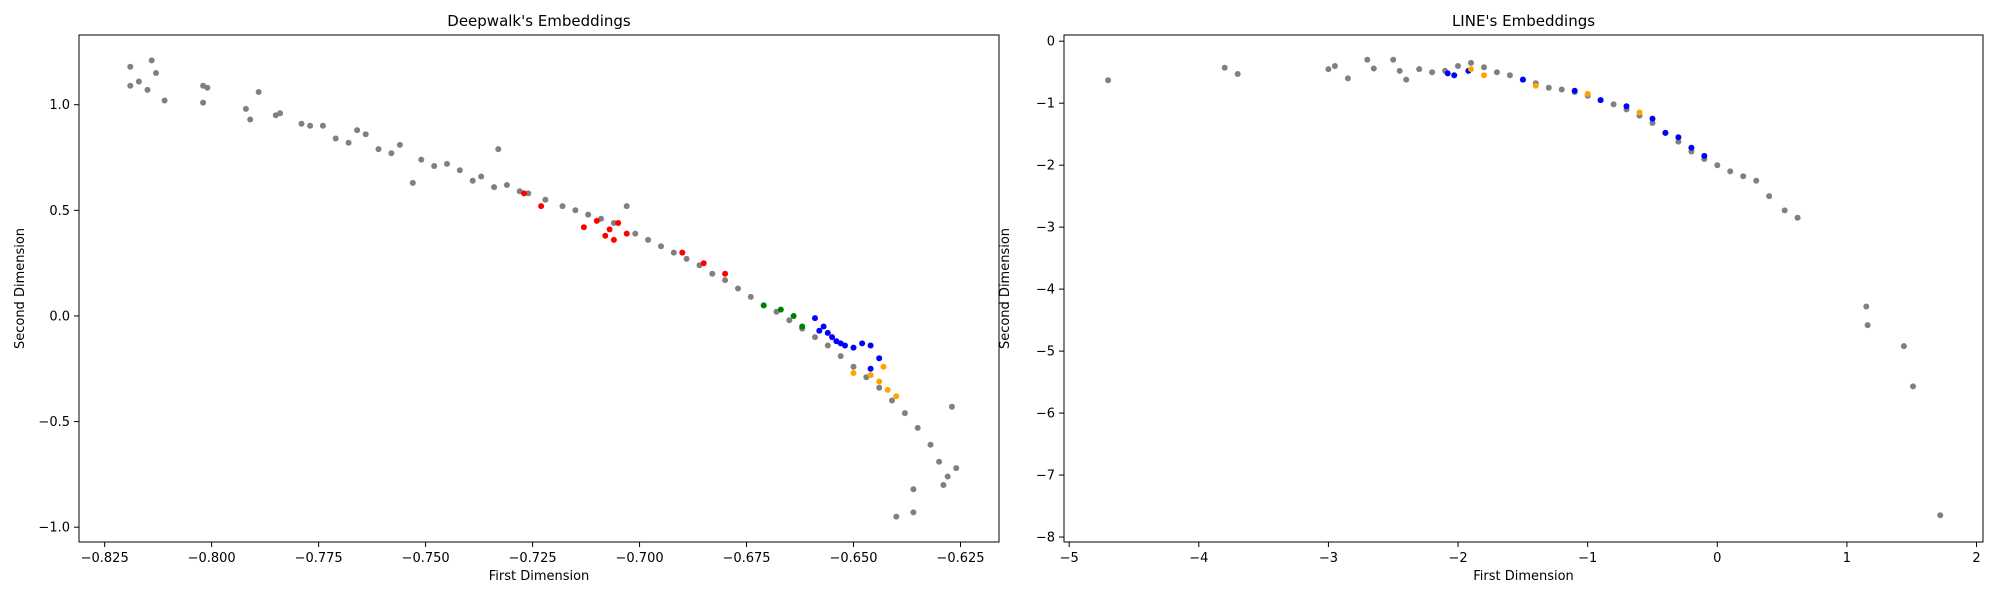 The width and height of the screenshot is (2000, 600). Describe the element at coordinates (54, 528) in the screenshot. I see `y-tick-label: −1.0` at that location.